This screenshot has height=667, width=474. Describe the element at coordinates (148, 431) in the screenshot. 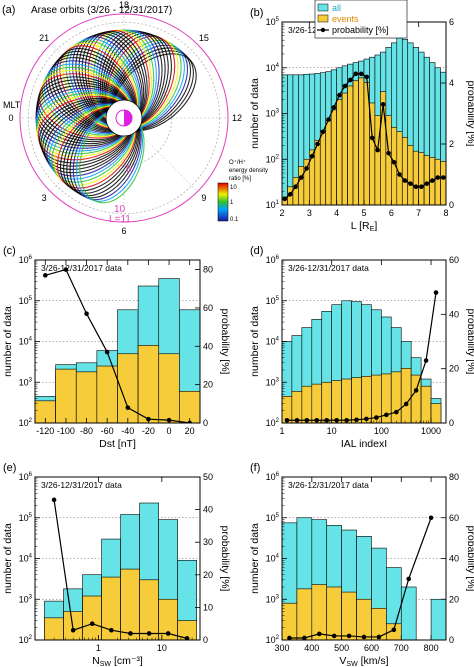

I see `x-tick-label: -20` at that location.